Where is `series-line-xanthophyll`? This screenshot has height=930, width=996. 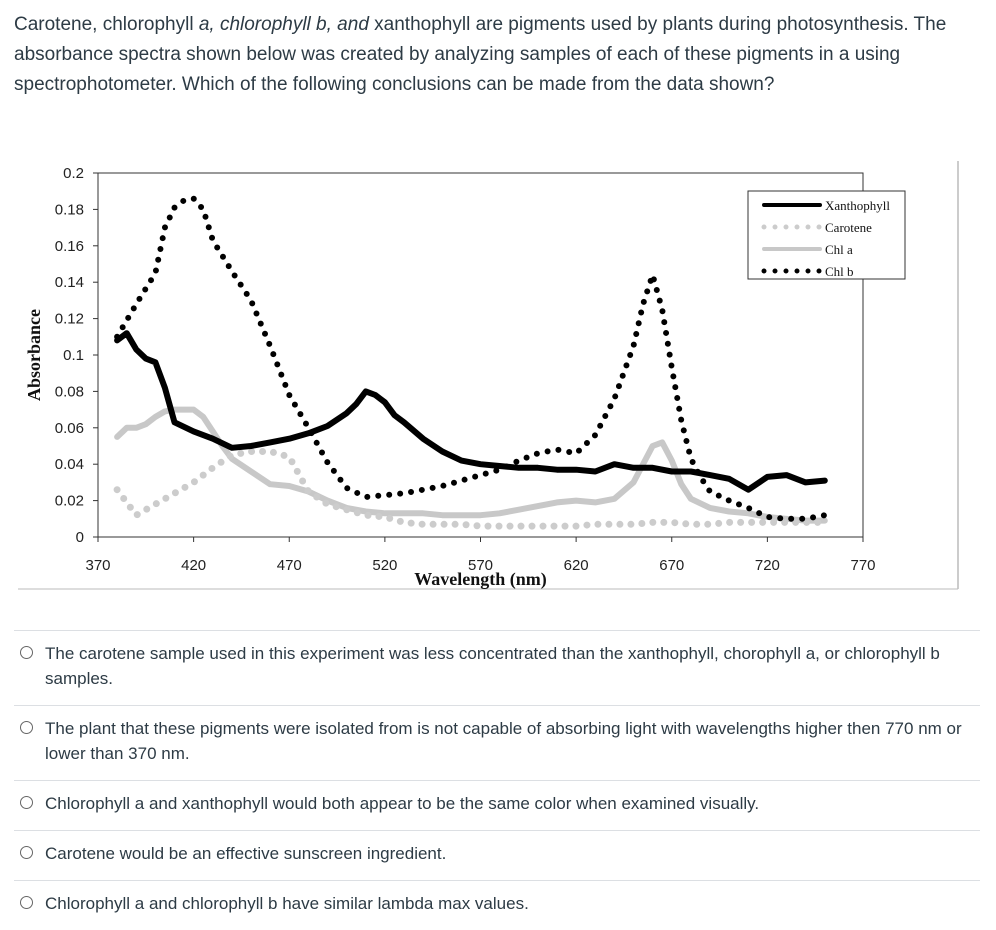 series-line-xanthophyll is located at coordinates (471, 411).